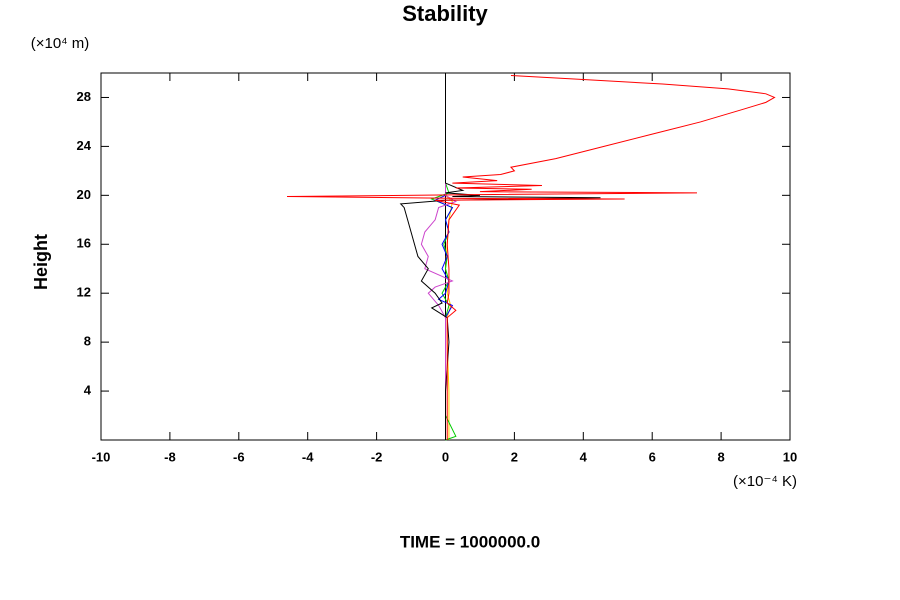  What do you see at coordinates (88, 390) in the screenshot?
I see `y-tick-label: 4` at bounding box center [88, 390].